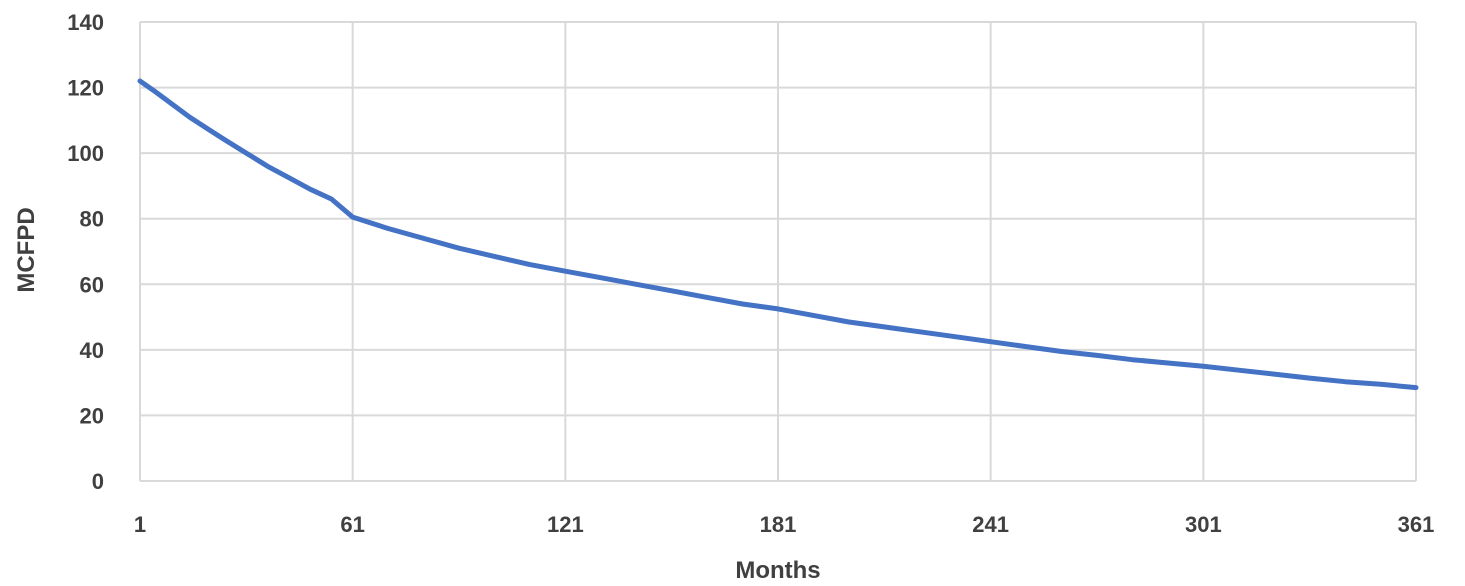  Describe the element at coordinates (140, 524) in the screenshot. I see `x-tick-label: 1` at that location.